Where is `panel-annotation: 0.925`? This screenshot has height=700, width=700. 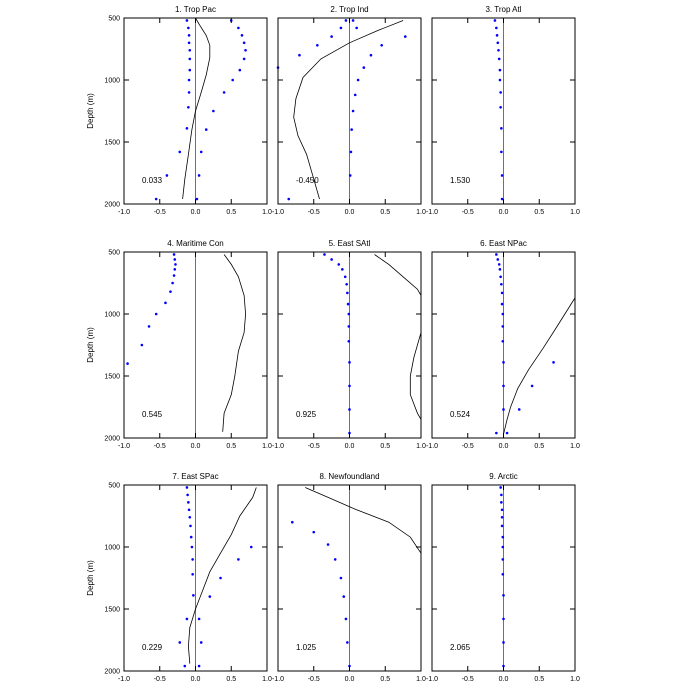
panel-annotation: 0.925 is located at coordinates (306, 414).